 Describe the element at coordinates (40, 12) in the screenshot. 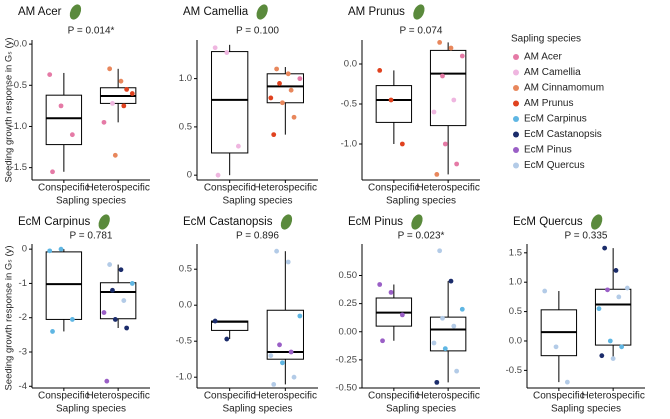

I see `panel-title: AM Acer` at that location.